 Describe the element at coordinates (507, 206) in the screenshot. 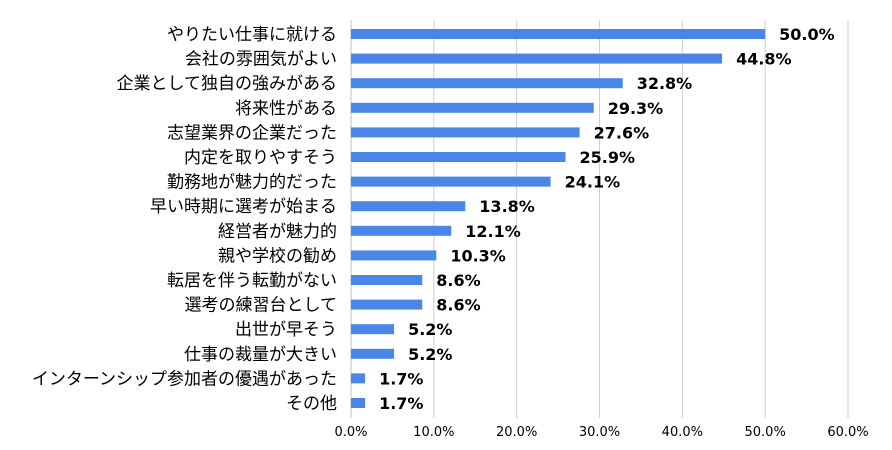

I see `value-label: 13.8%` at that location.